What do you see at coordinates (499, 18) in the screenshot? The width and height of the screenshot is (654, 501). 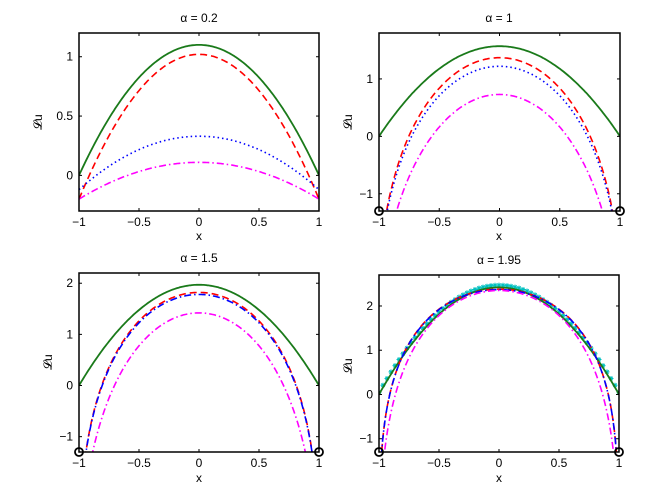 I see `subplot-title: α = 1` at bounding box center [499, 18].